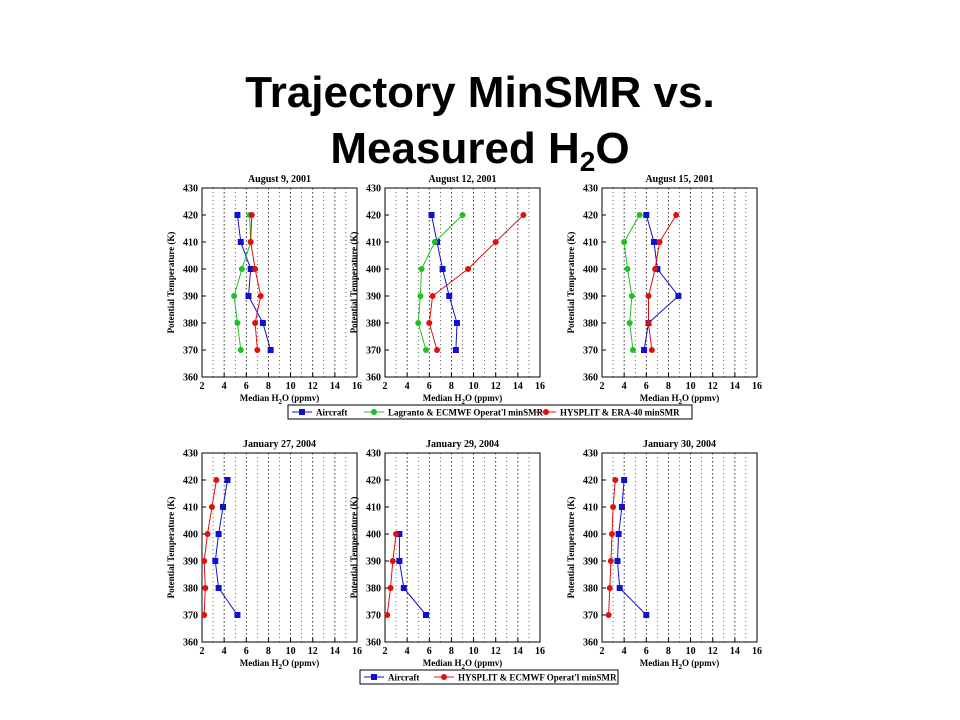  I want to click on panel-5-x-tick-label: 4, so click(407, 651).